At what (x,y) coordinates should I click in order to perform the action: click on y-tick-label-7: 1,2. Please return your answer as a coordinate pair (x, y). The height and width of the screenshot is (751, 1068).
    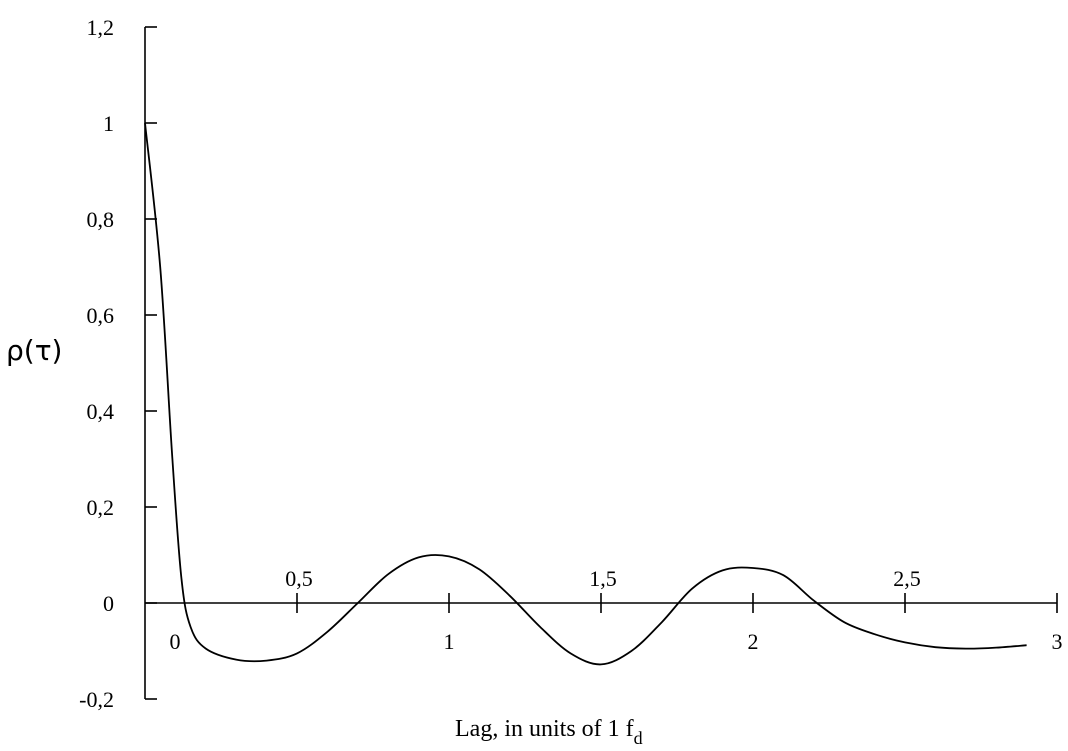
    Looking at the image, I should click on (101, 27).